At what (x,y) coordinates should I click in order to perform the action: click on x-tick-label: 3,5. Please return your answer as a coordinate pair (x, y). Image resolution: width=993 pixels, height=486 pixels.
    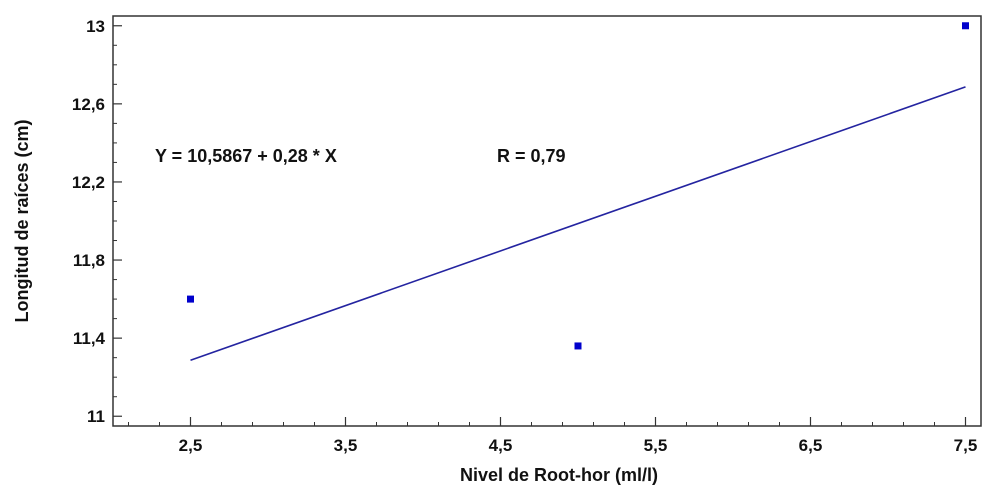
    Looking at the image, I should click on (346, 445).